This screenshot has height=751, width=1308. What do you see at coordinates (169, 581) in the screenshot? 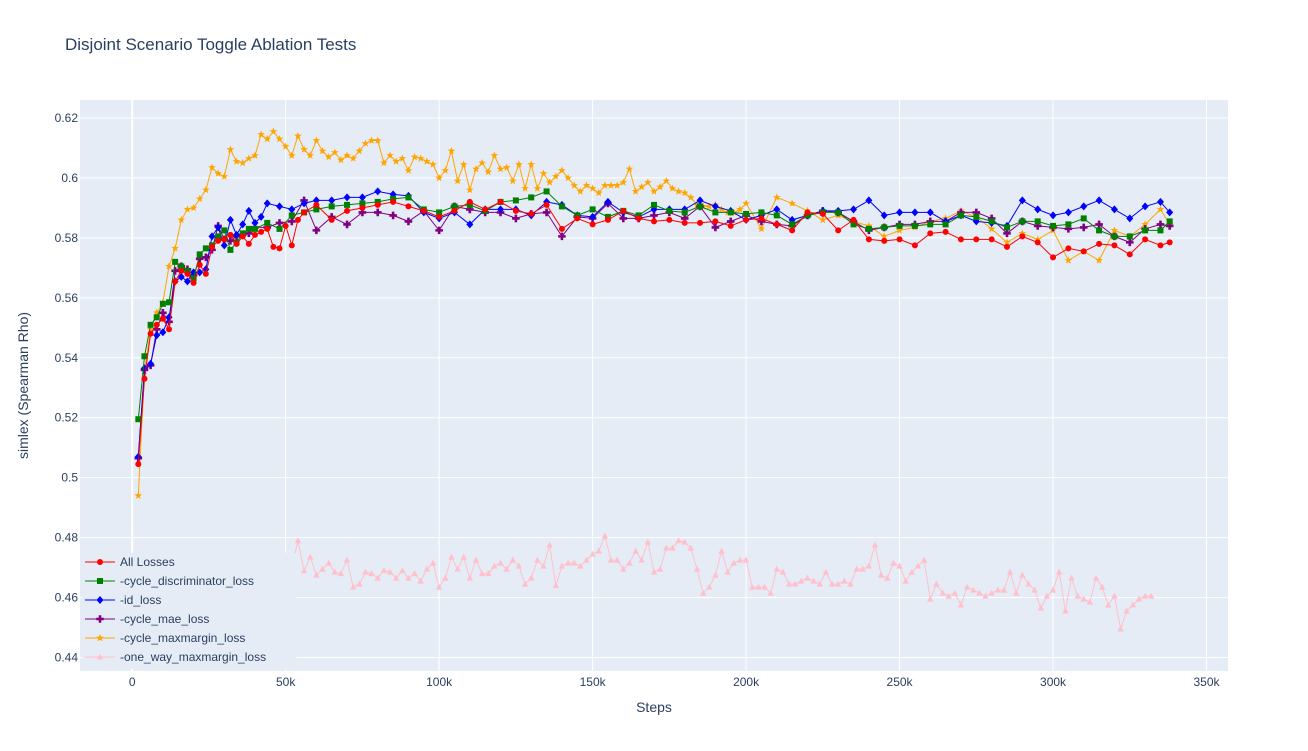
I see `legend-item: -cycle_discriminator_loss` at bounding box center [169, 581].